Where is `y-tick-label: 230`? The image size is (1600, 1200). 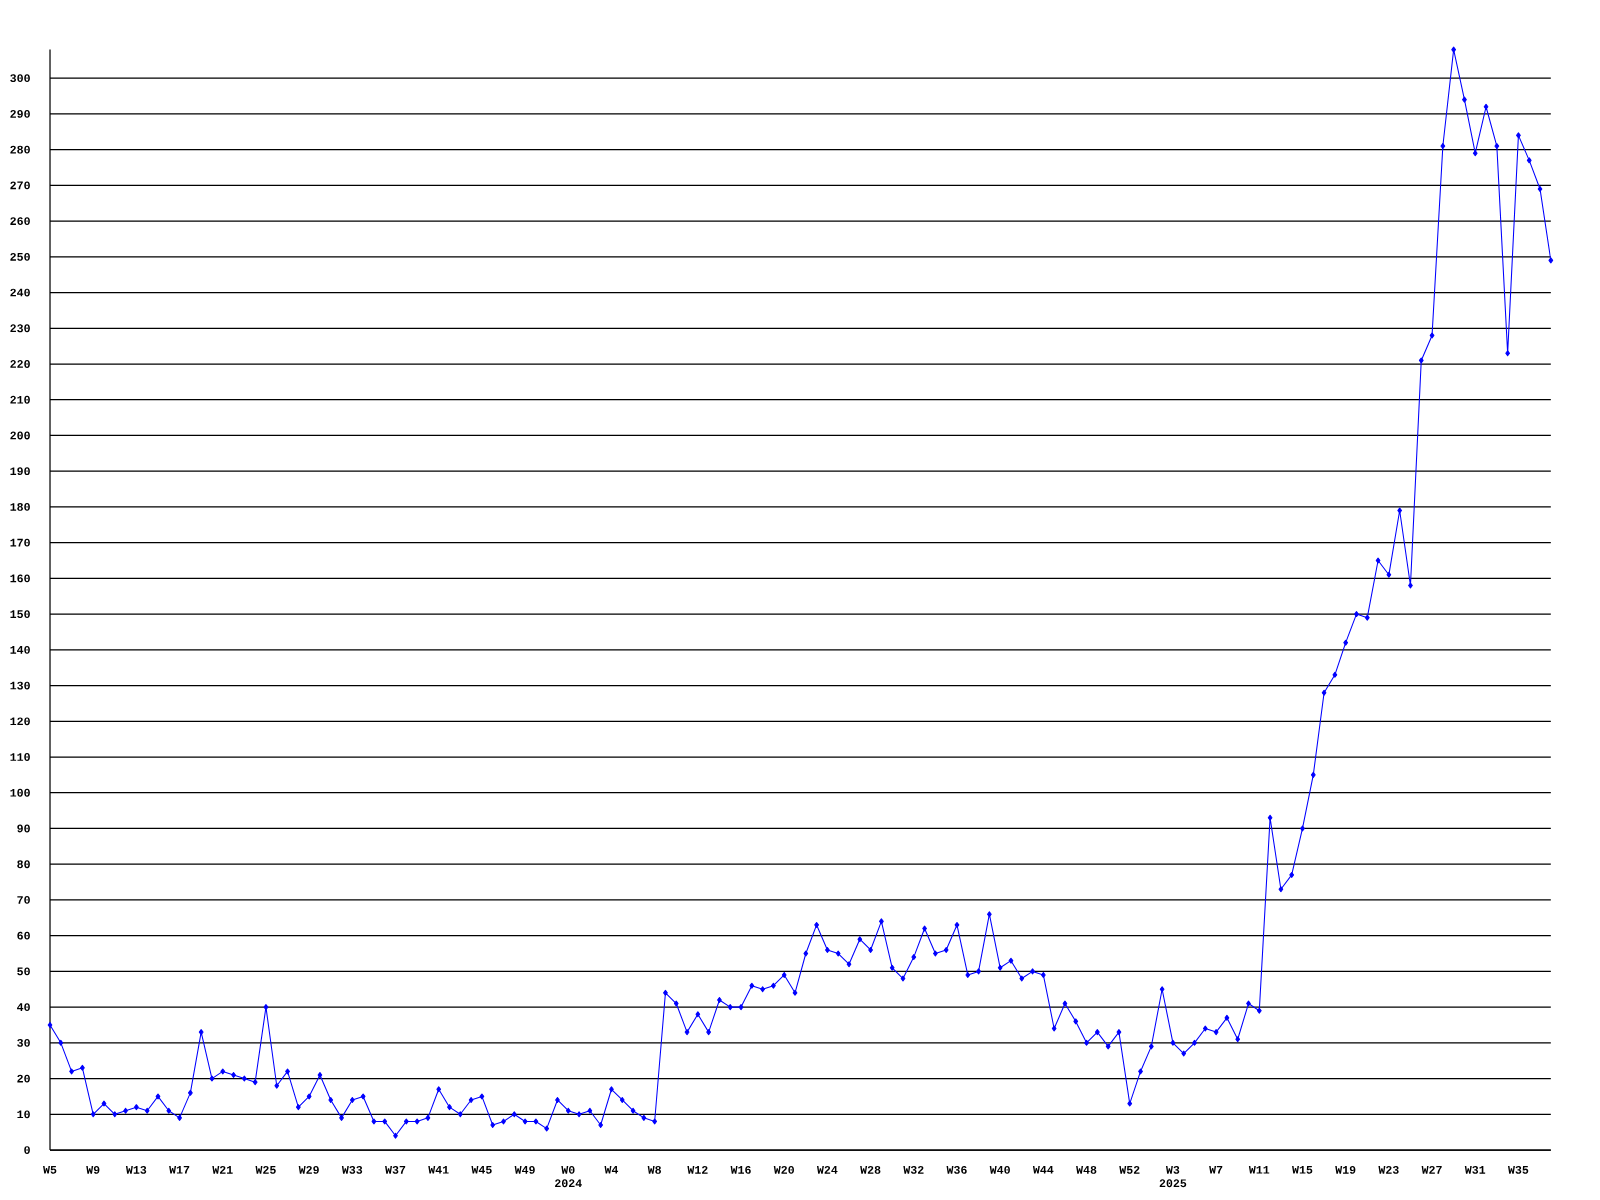
y-tick-label: 230 is located at coordinates (20, 328).